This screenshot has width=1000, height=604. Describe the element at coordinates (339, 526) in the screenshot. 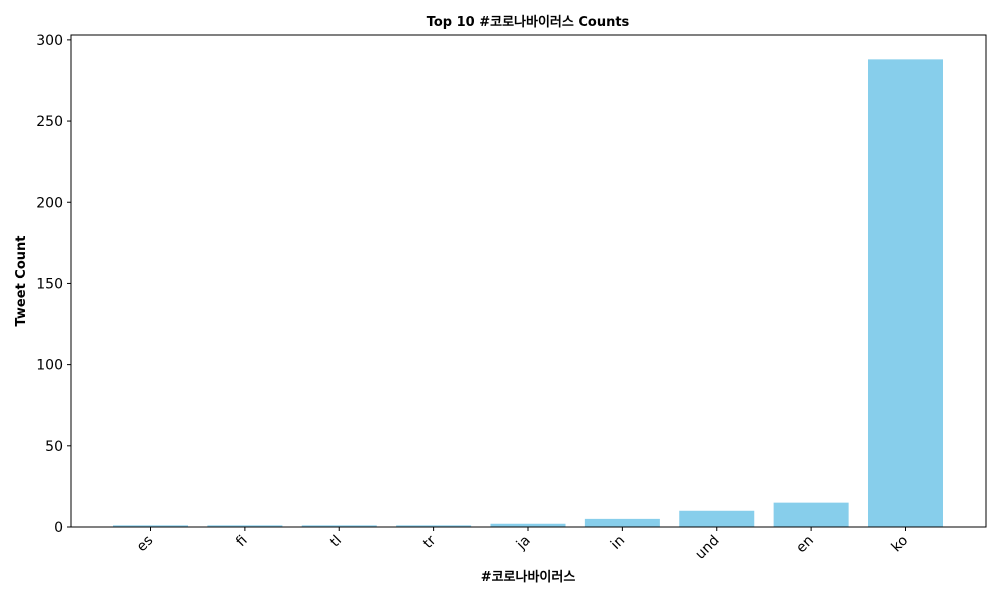

I see `bar-tl` at that location.